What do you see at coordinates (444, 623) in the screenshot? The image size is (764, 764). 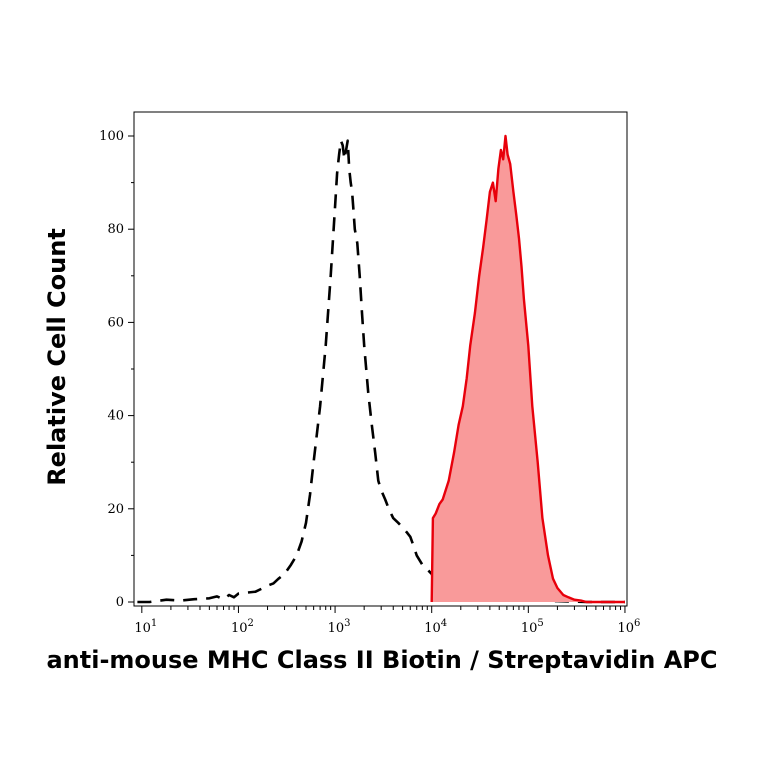 I see `x-tick-exponent: 4` at bounding box center [444, 623].